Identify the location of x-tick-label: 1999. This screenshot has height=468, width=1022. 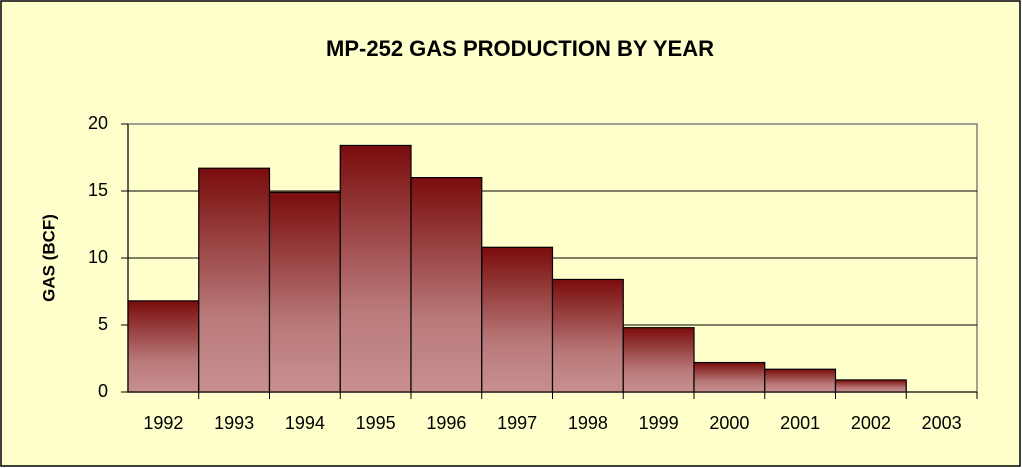
(659, 423).